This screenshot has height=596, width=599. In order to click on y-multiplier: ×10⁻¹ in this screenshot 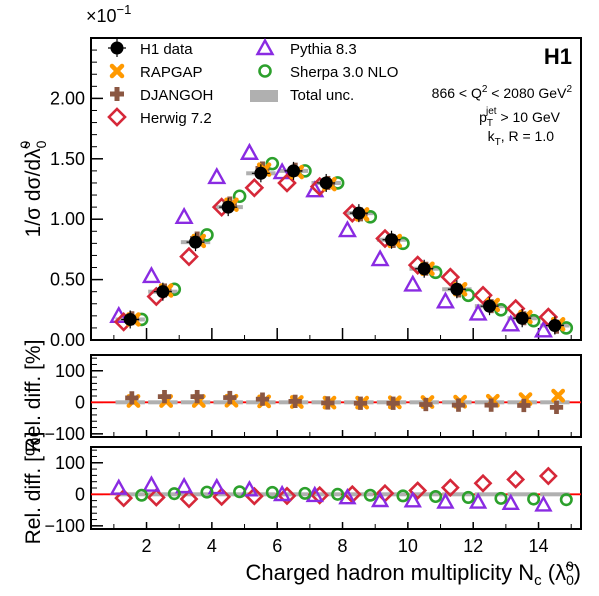, I will do `click(108, 14)`.